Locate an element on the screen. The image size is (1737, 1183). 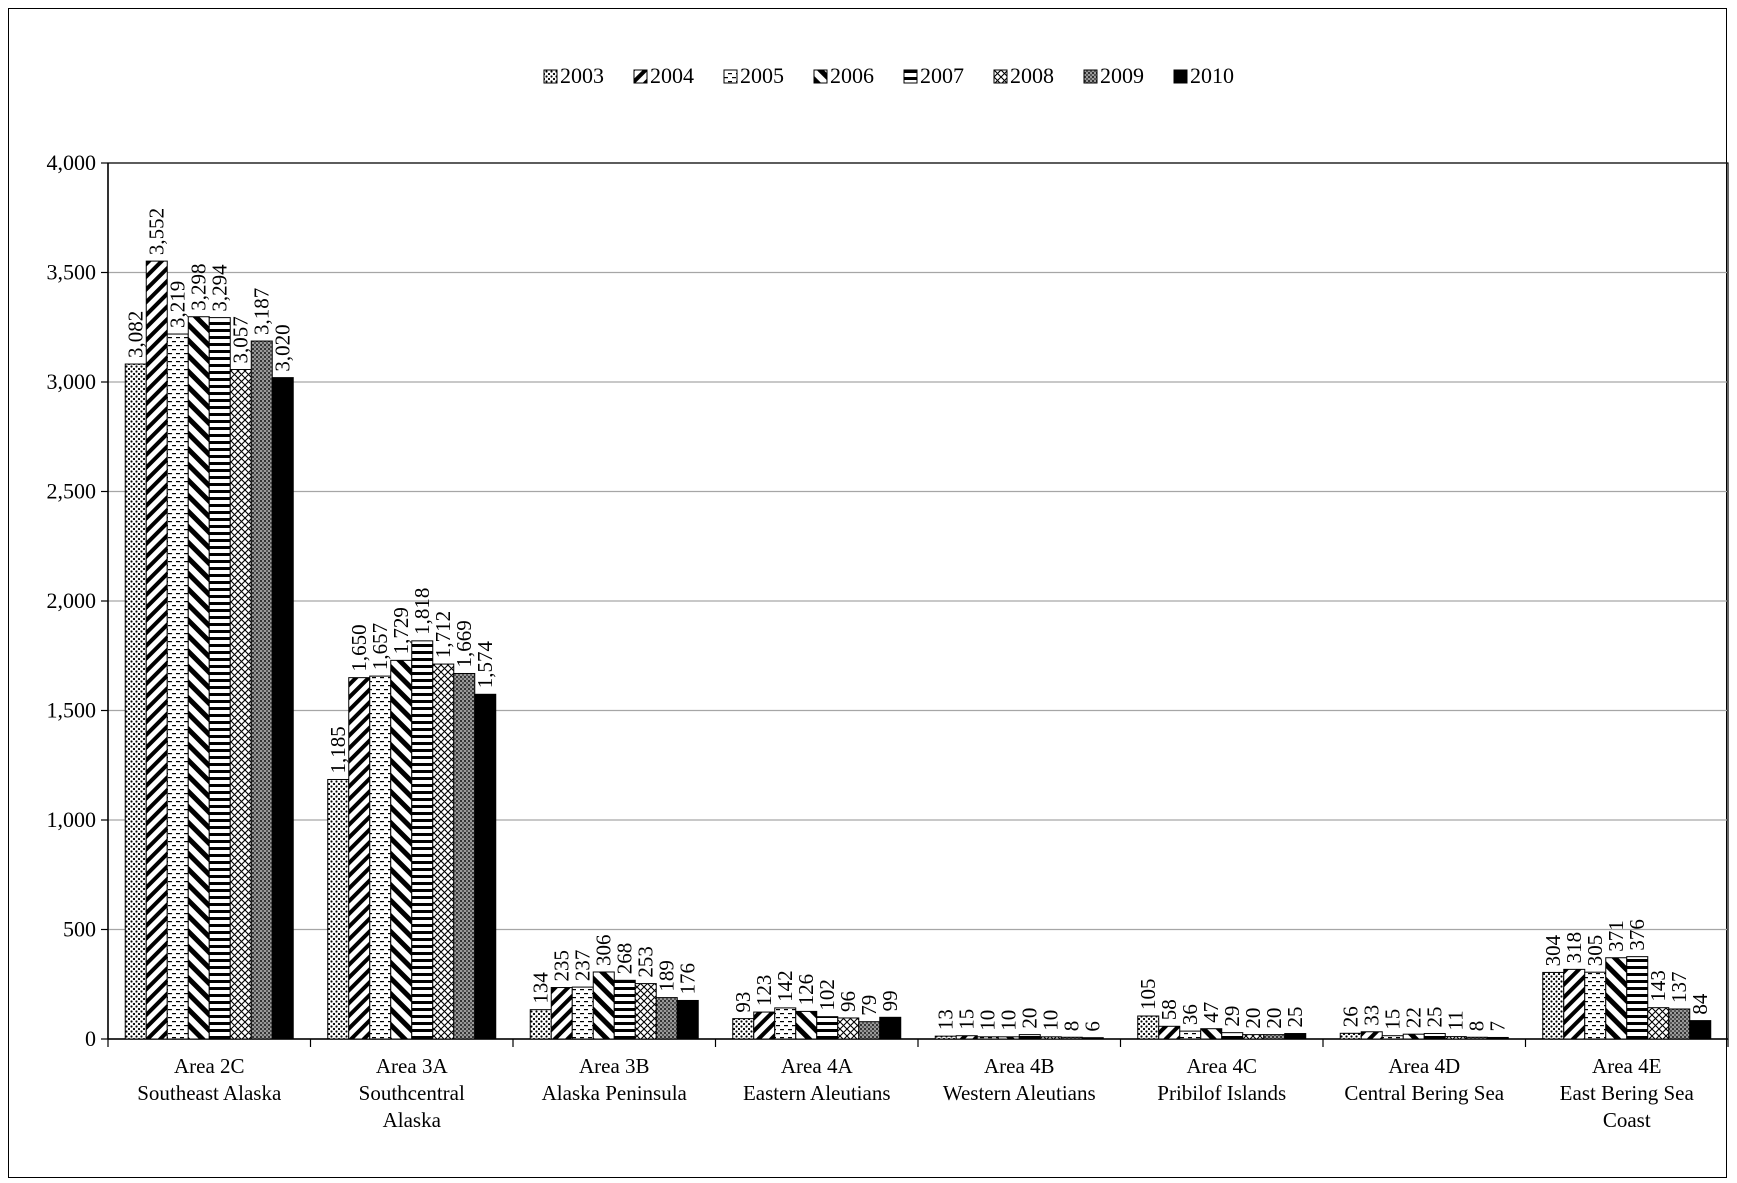
data-label: 25 is located at coordinates (1295, 1017).